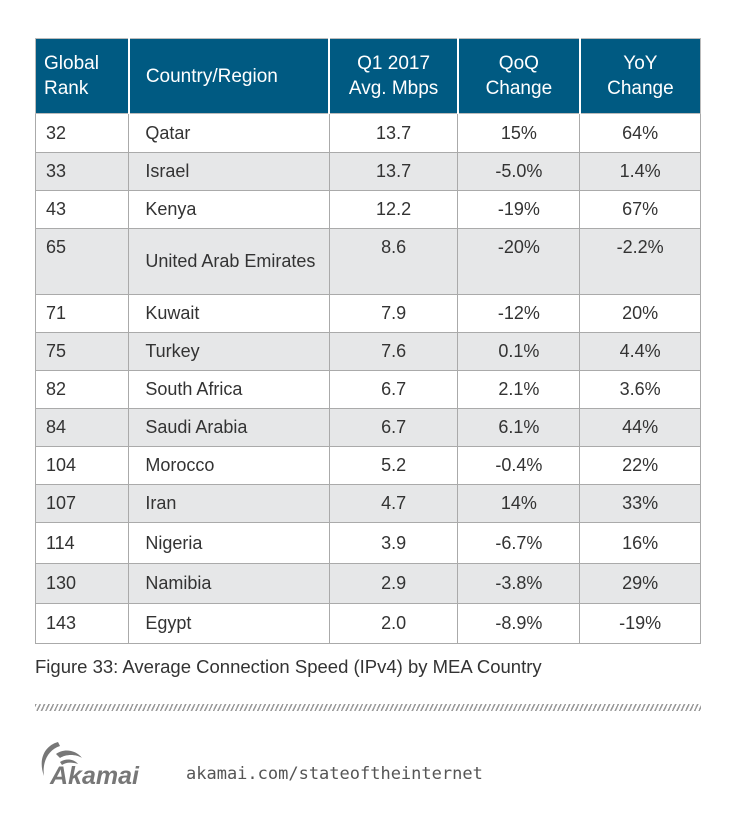  I want to click on cell-qoq-change: -0.4%, so click(519, 465).